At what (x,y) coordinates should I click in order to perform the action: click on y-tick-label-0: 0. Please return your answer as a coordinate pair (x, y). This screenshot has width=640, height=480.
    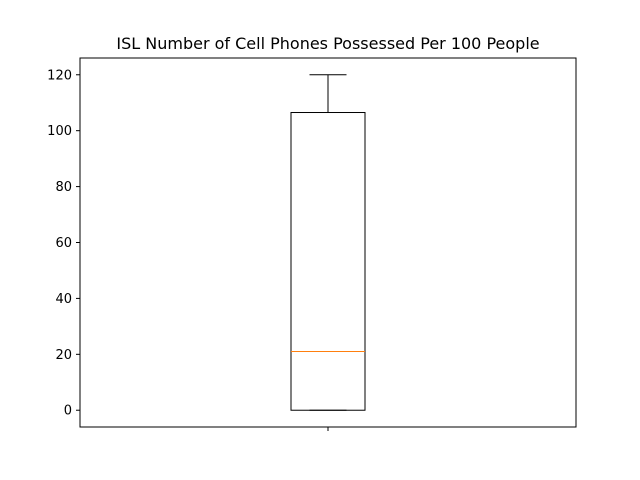
    Looking at the image, I should click on (68, 411).